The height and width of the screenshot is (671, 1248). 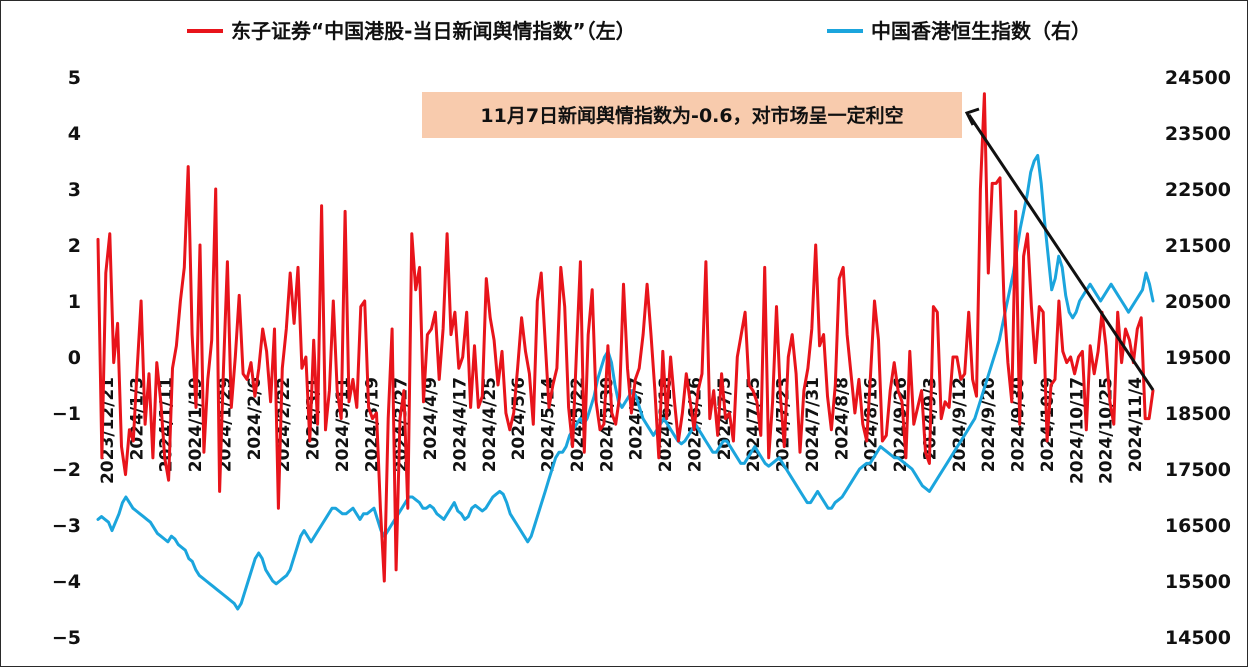 I want to click on legend: 东子证券“中国港股-当日新闻舆情指数”（左） 中国香港恒生指数（右）, so click(x=639, y=31).